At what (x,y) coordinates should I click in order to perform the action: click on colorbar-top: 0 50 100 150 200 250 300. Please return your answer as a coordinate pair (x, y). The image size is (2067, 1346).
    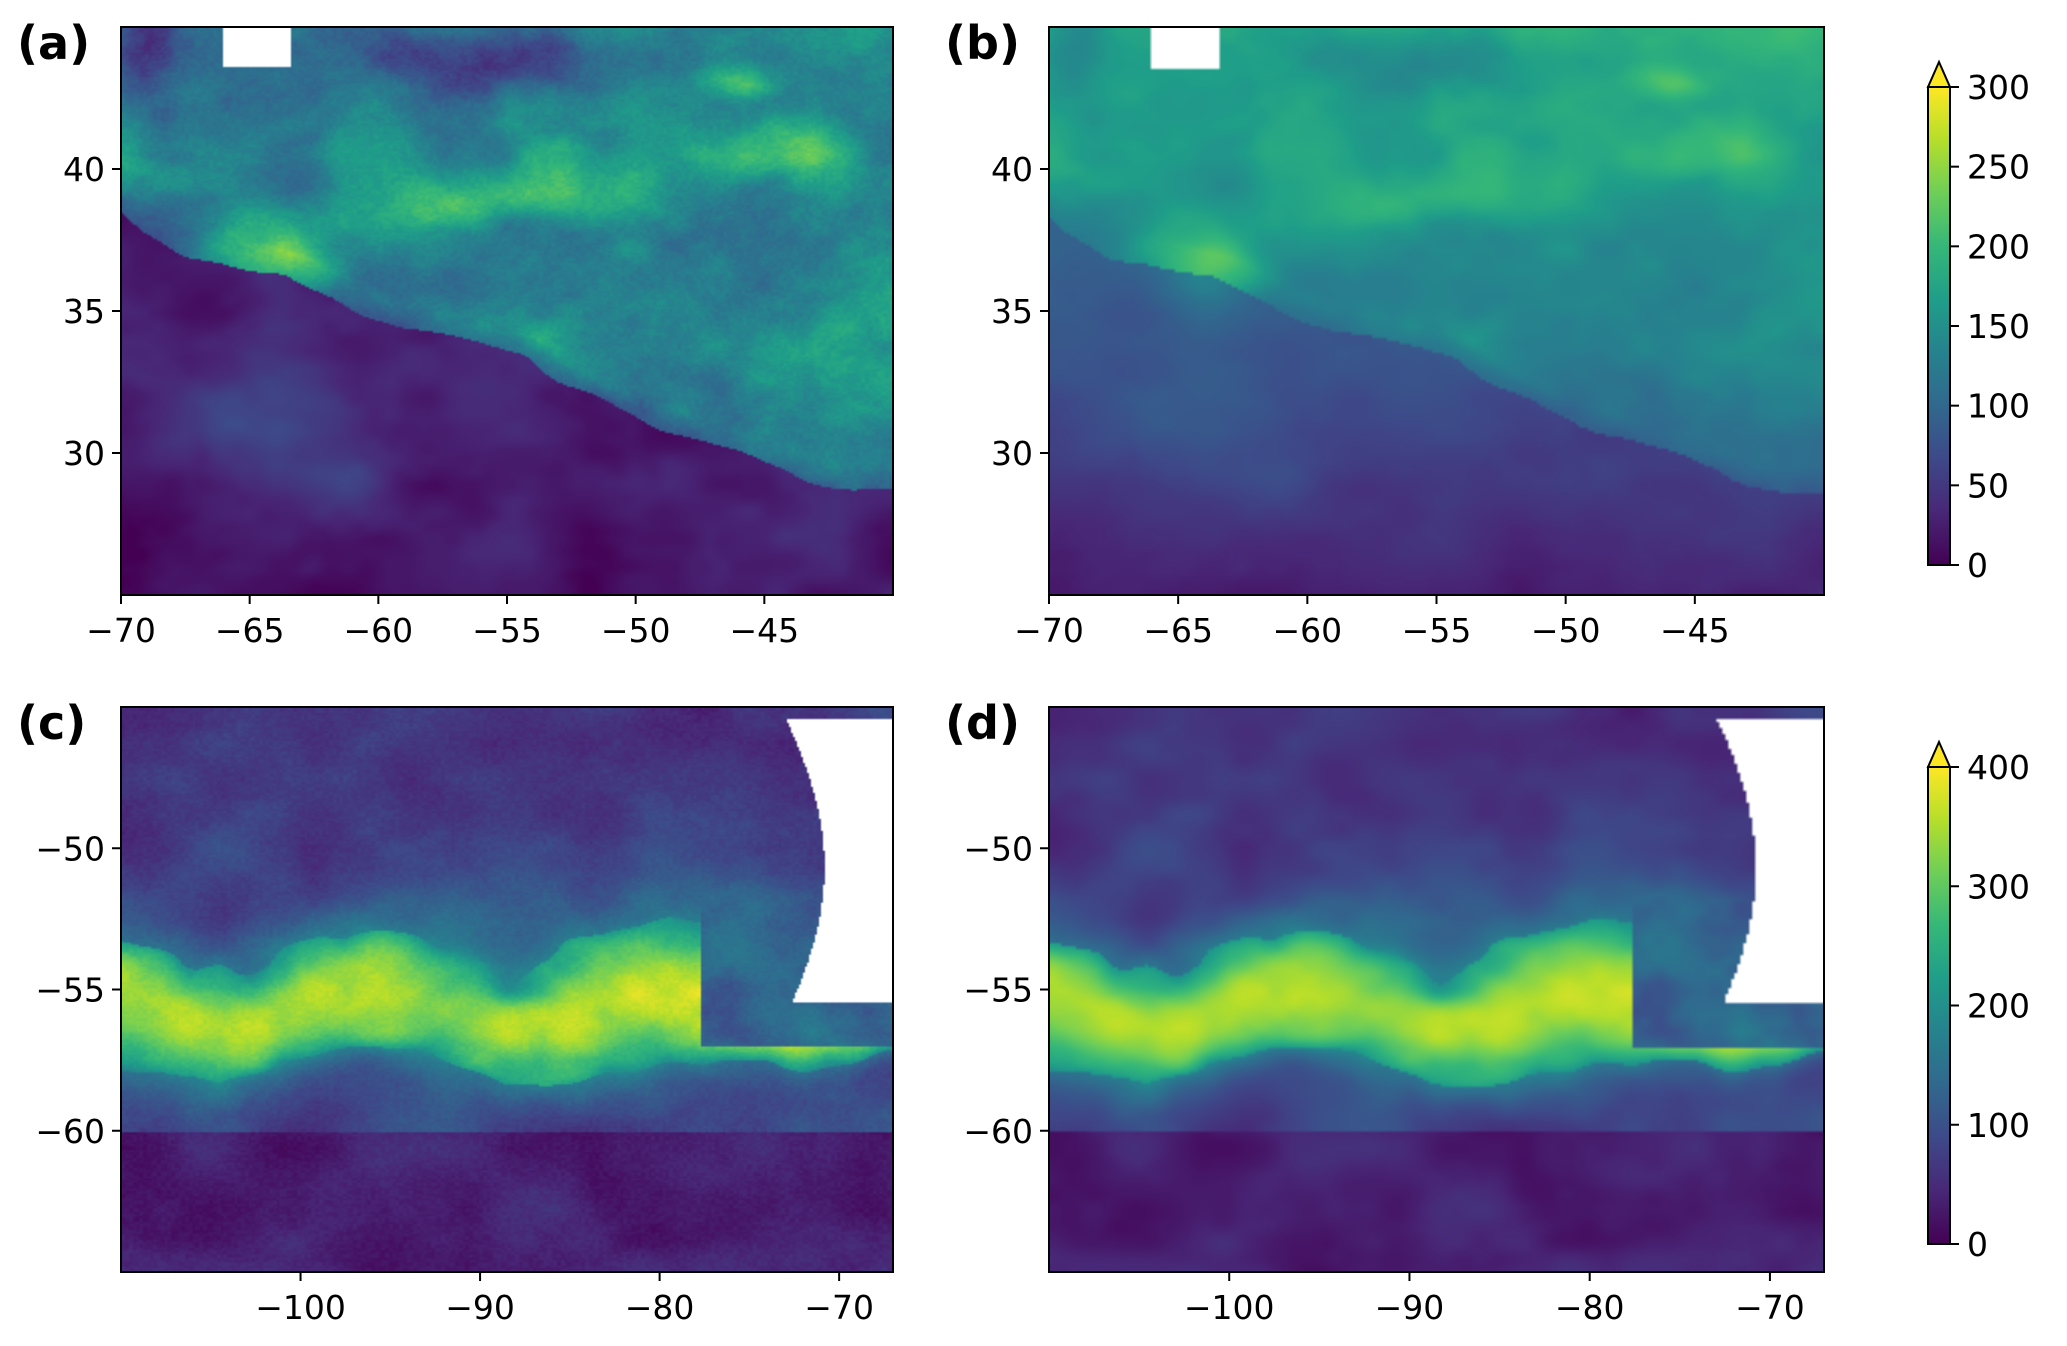
    Looking at the image, I should click on (1978, 322).